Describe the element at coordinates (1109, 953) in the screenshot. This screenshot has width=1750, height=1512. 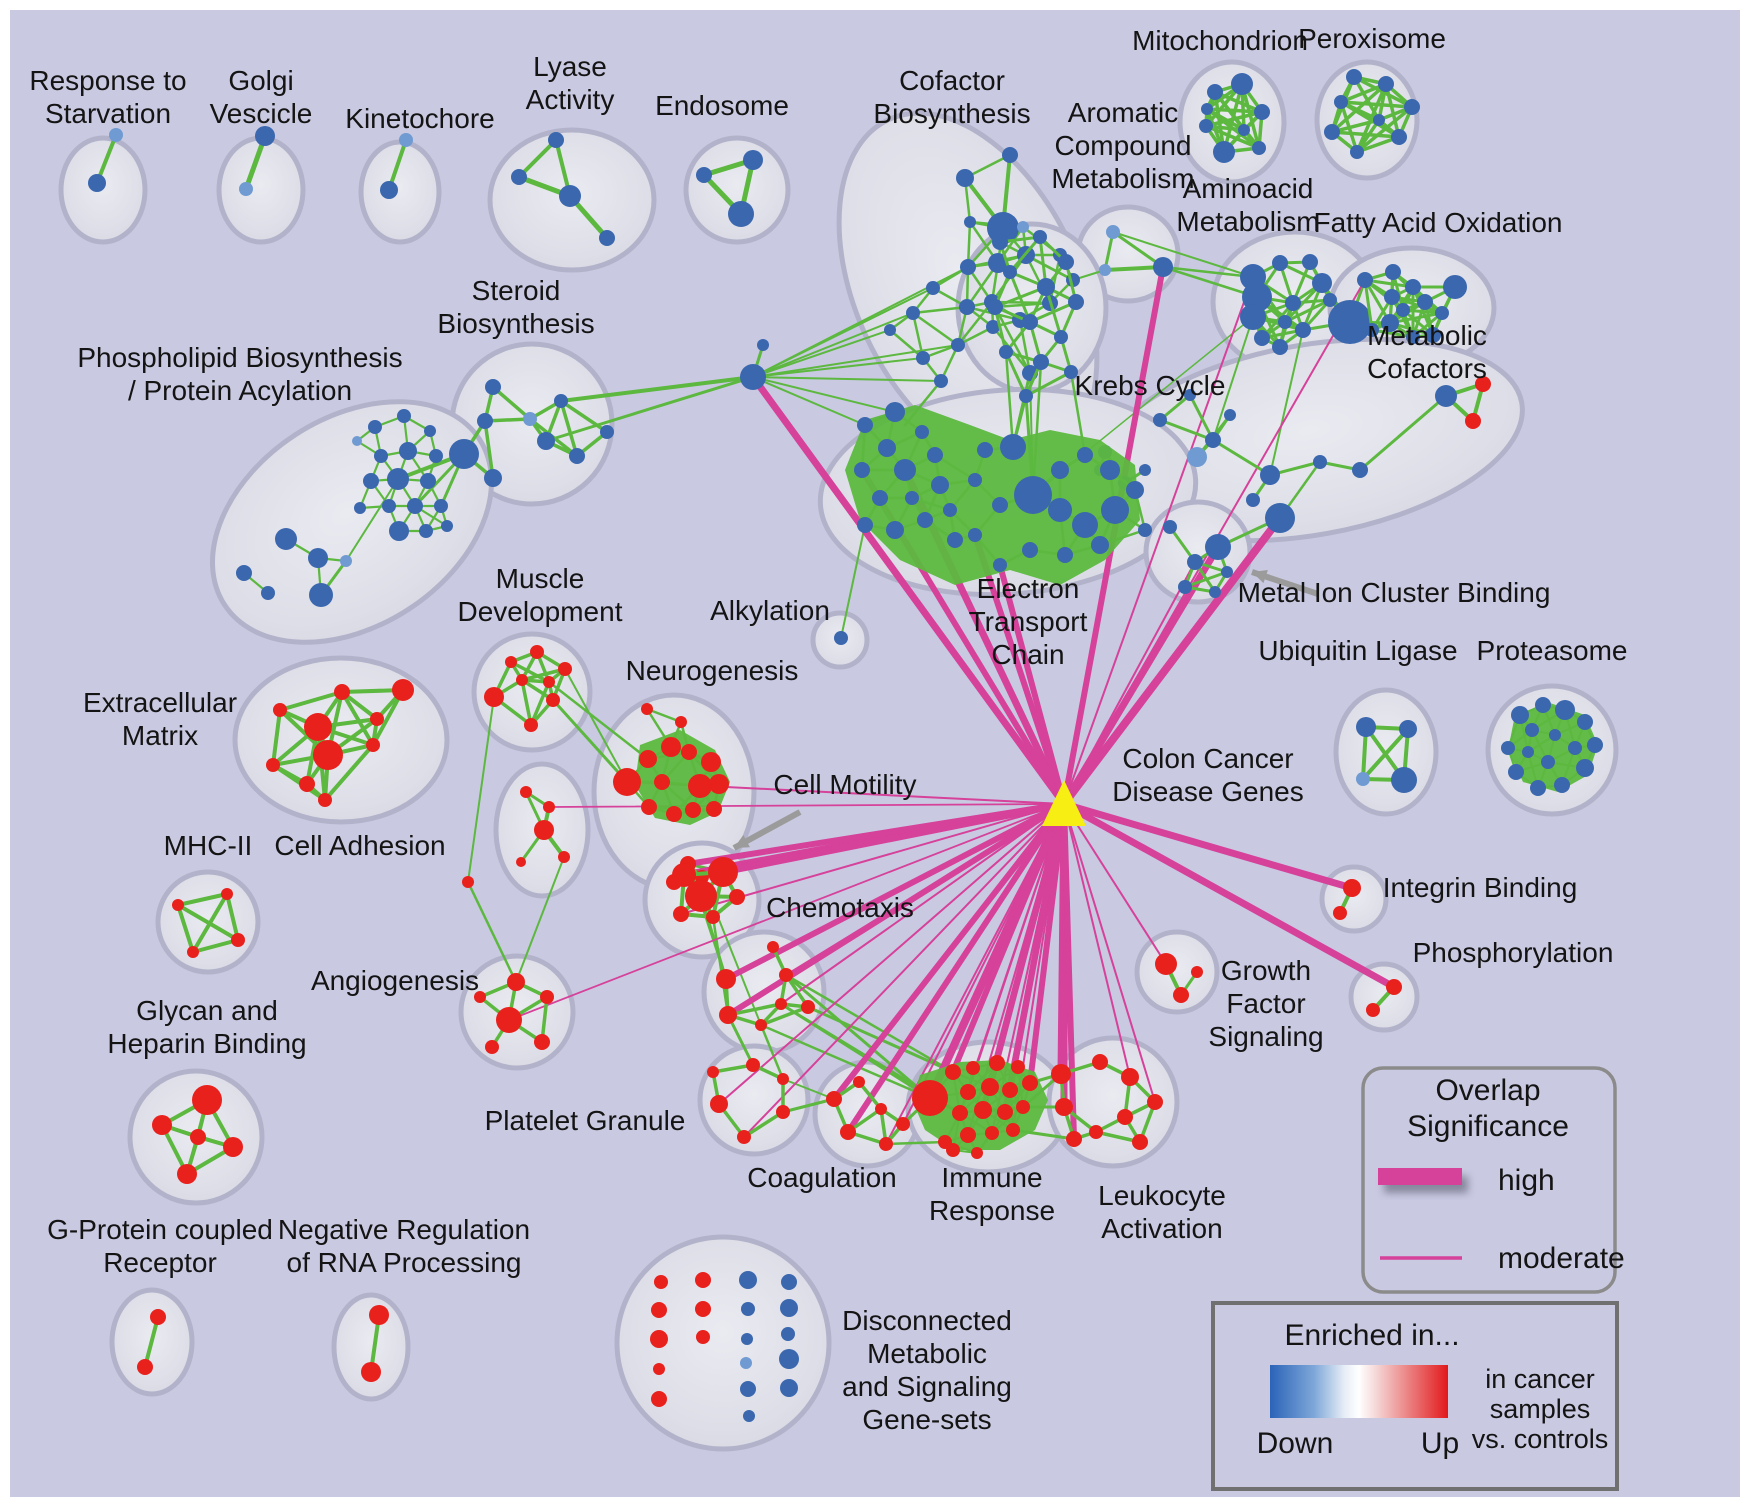
I see `overlap-edge-moderate` at that location.